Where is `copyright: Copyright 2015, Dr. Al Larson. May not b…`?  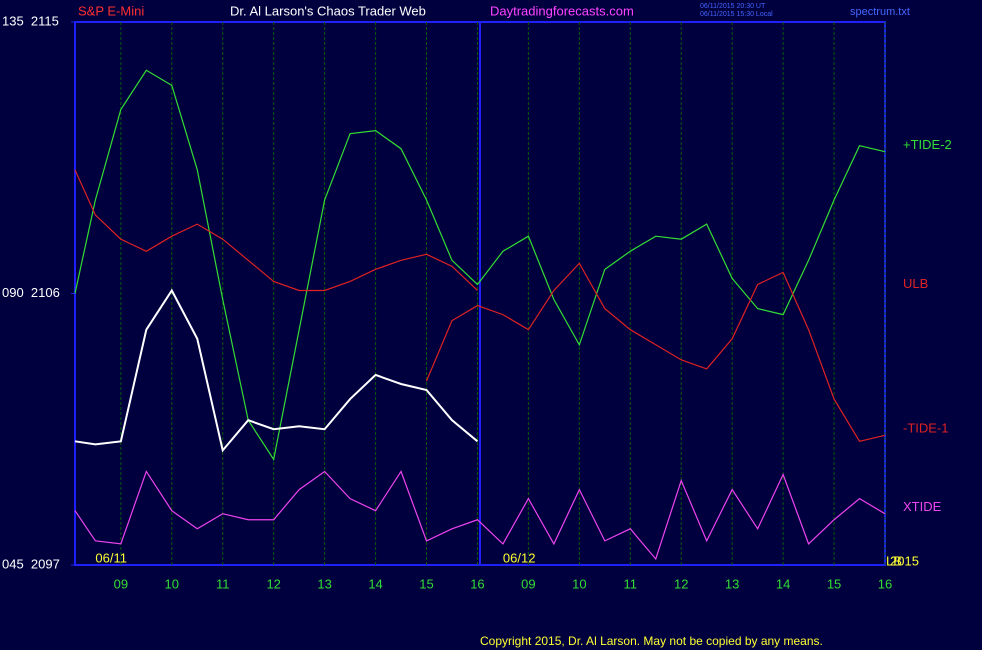
copyright: Copyright 2015, Dr. Al Larson. May not b… is located at coordinates (651, 641).